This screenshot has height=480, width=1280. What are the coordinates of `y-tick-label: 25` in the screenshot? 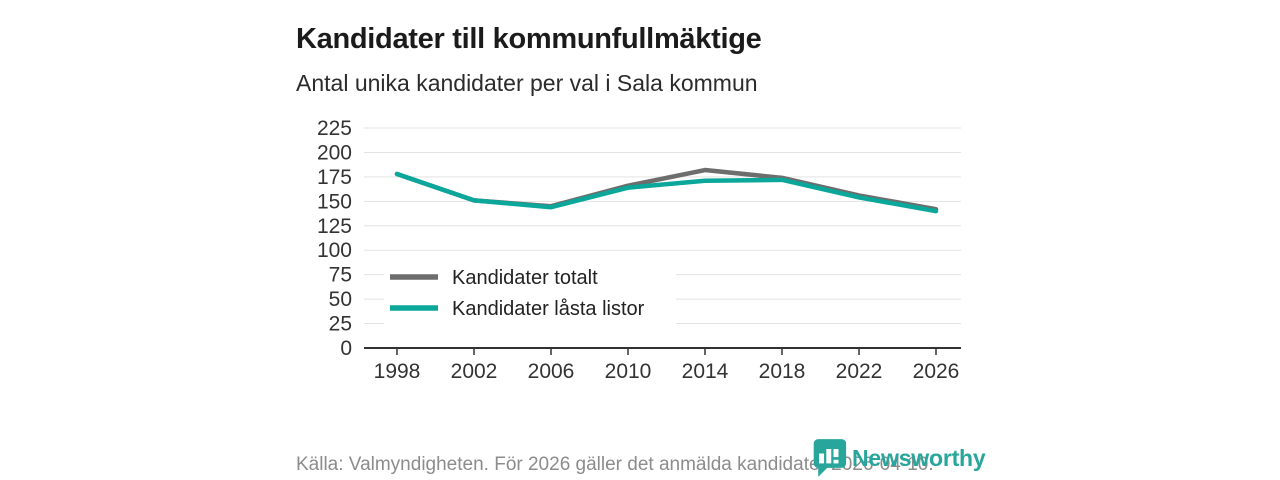 It's located at (340, 324).